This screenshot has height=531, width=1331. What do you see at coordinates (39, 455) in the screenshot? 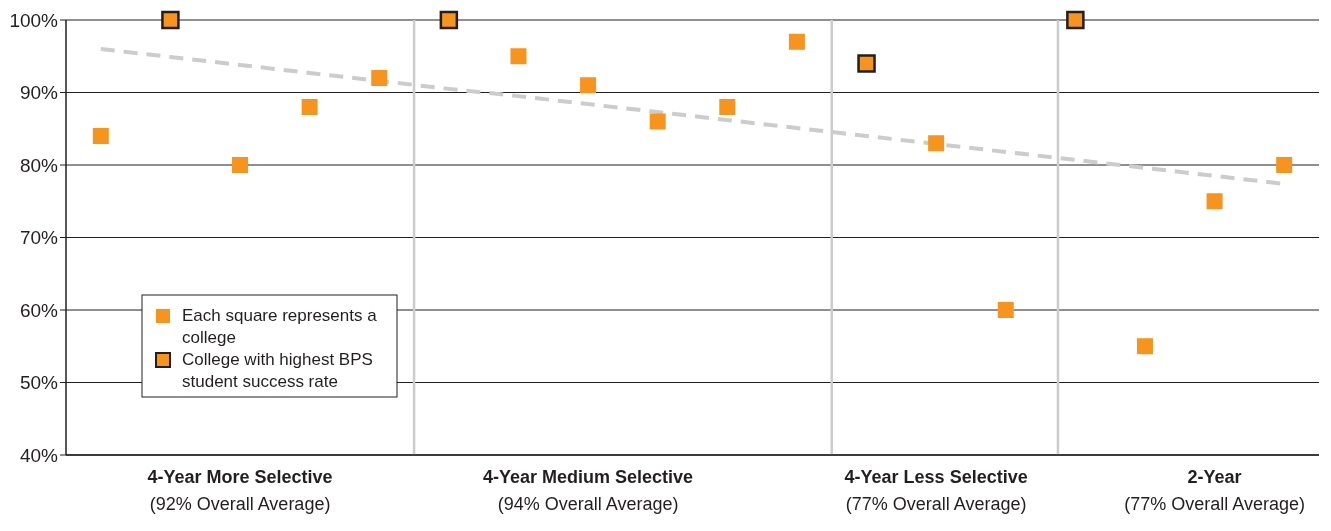
I see `y-tick-label: 40%` at bounding box center [39, 455].